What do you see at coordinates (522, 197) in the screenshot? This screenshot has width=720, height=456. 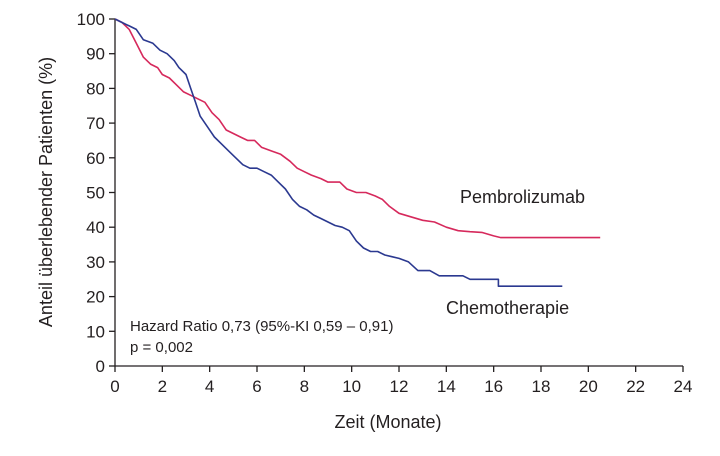 I see `series-label-pembrolizumab: Pembrolizumab` at bounding box center [522, 197].